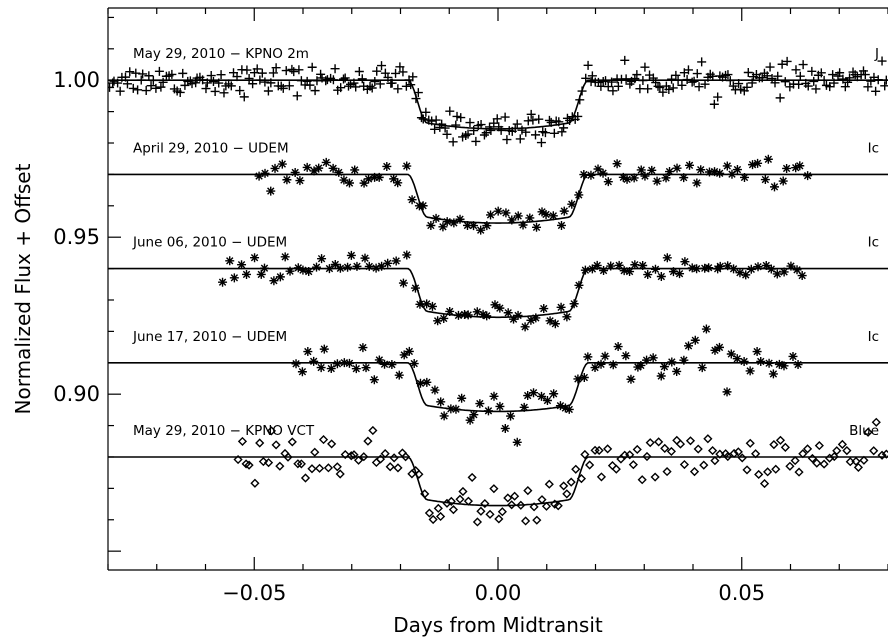  Describe the element at coordinates (498, 198) in the screenshot. I see `model-curve` at that location.